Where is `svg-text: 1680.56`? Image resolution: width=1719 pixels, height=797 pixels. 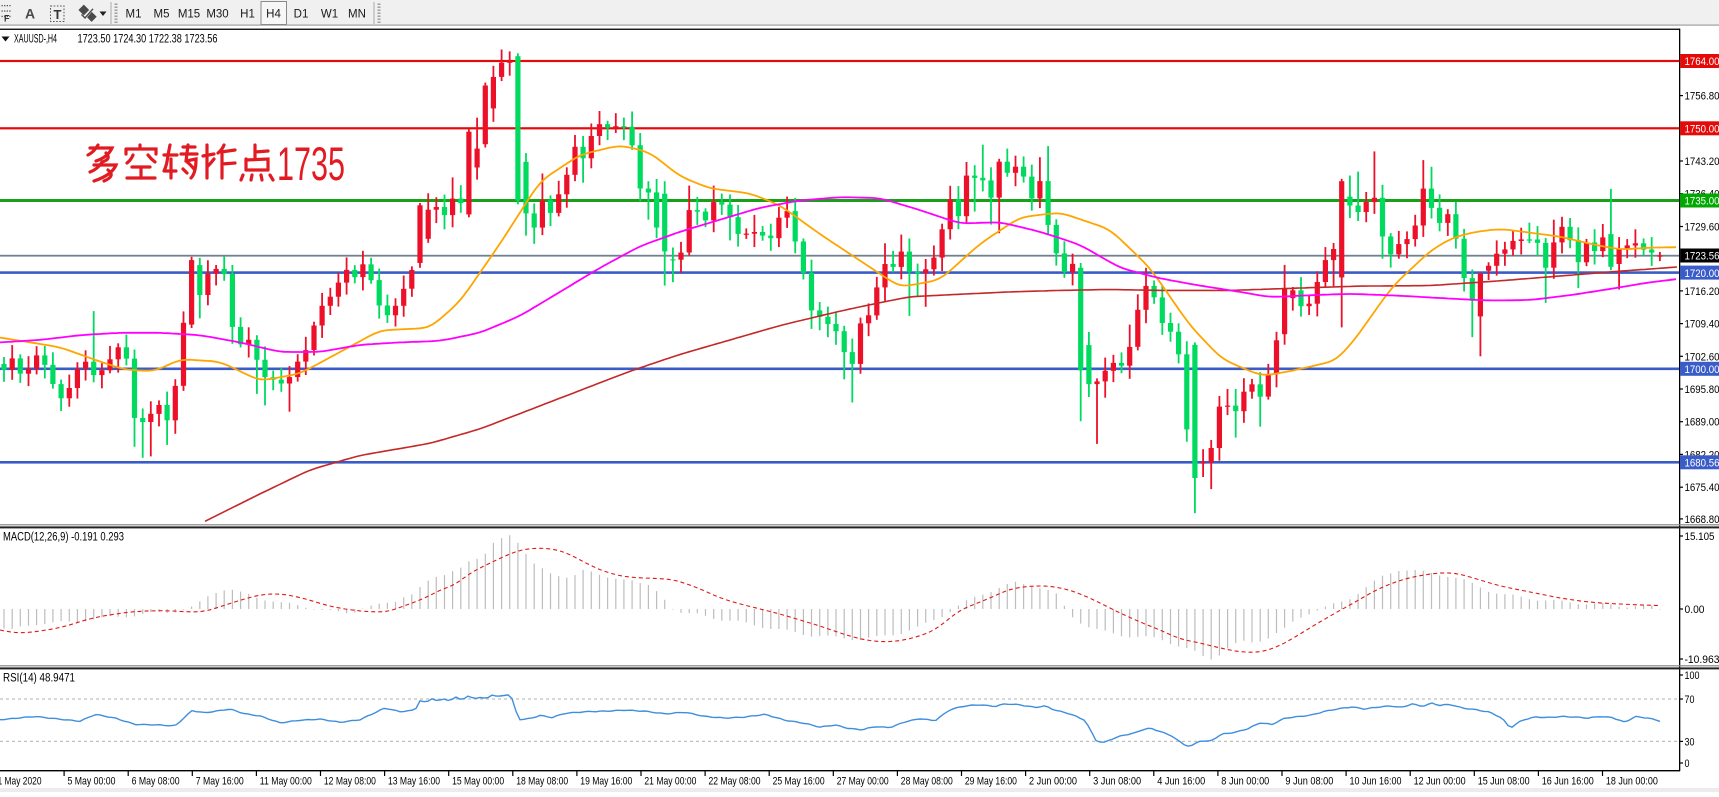 svg-text: 1680.56 is located at coordinates (1702, 464).